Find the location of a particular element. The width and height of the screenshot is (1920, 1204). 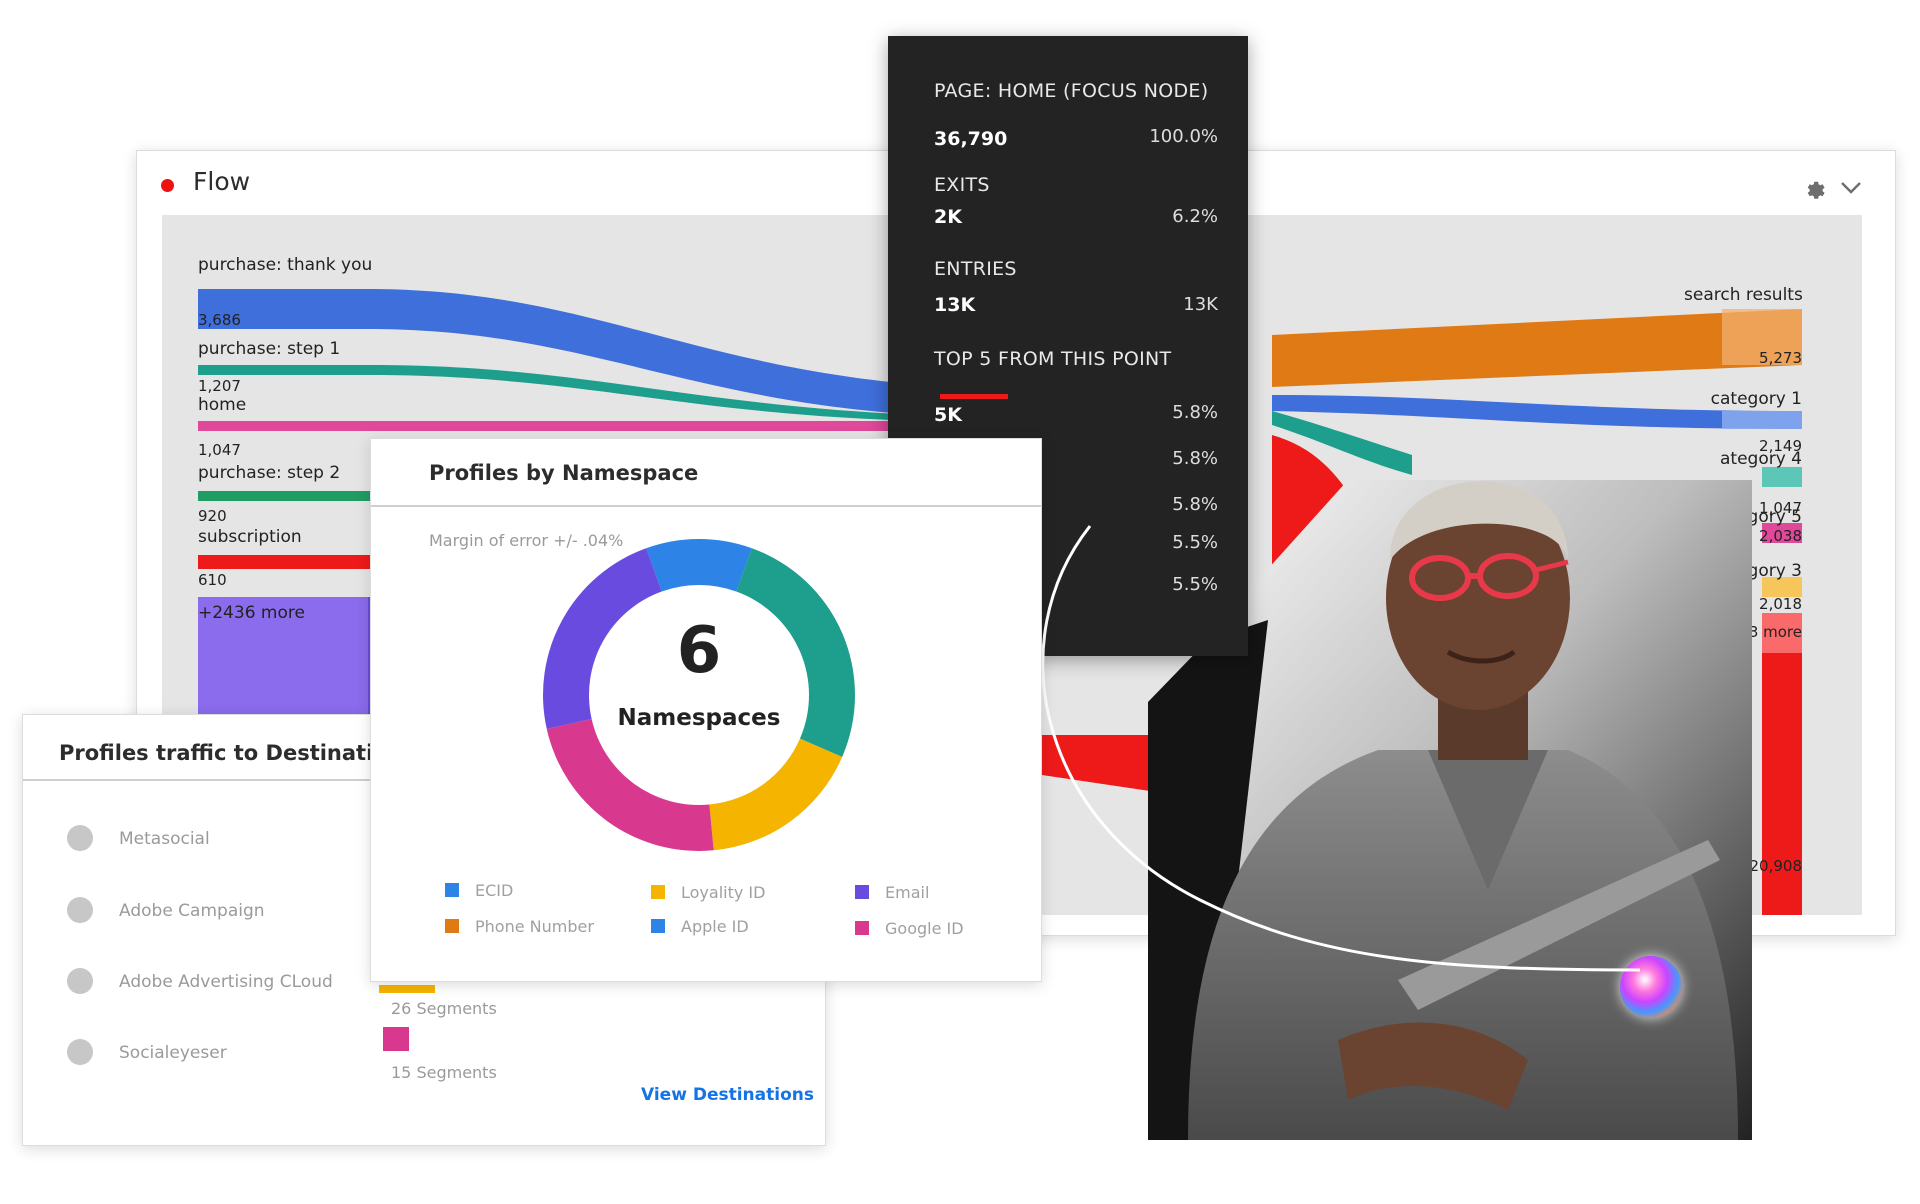

ribbon-pink is located at coordinates (645, 426).